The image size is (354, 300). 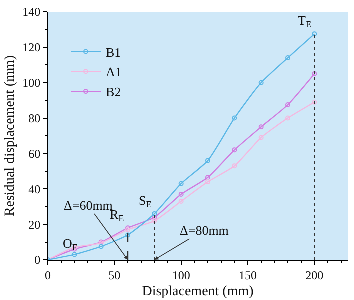 What do you see at coordinates (305, 21) in the screenshot?
I see `ref-line-label: T$_{E}$` at bounding box center [305, 21].